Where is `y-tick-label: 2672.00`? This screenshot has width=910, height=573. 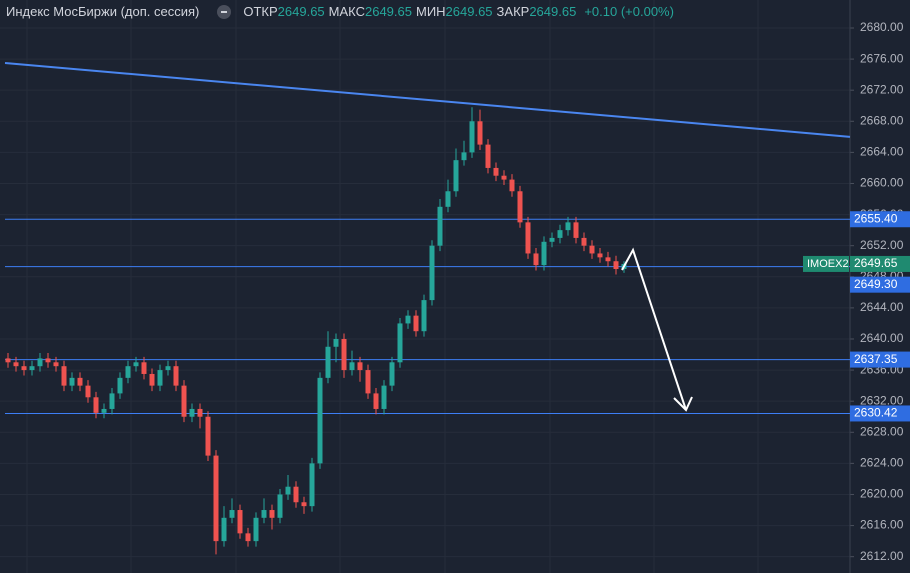
y-tick-label: 2672.00 is located at coordinates (882, 89).